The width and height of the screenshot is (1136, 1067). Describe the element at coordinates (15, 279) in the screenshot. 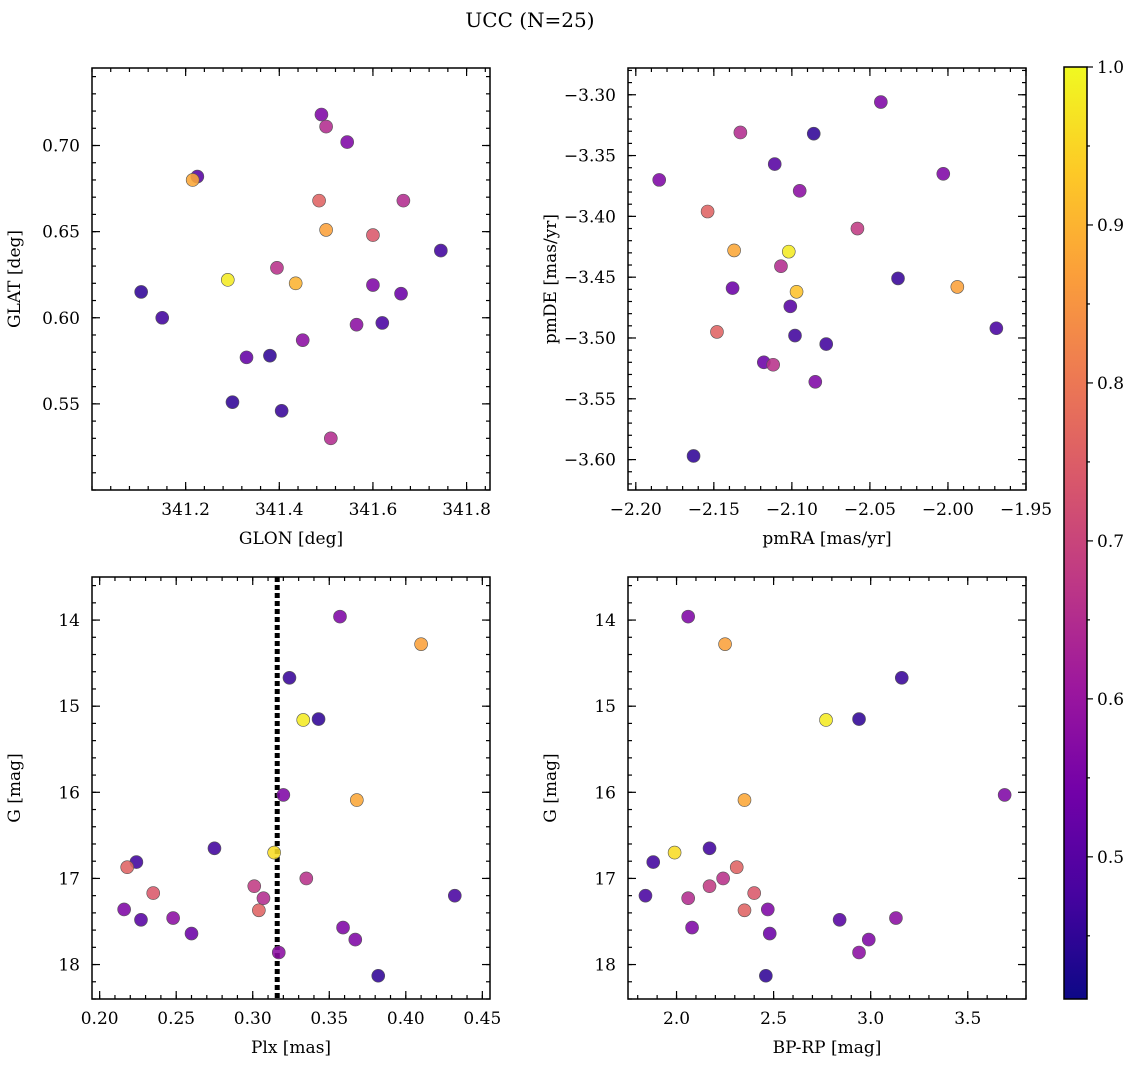

I see `y-axis-label: GLAT [deg]` at that location.